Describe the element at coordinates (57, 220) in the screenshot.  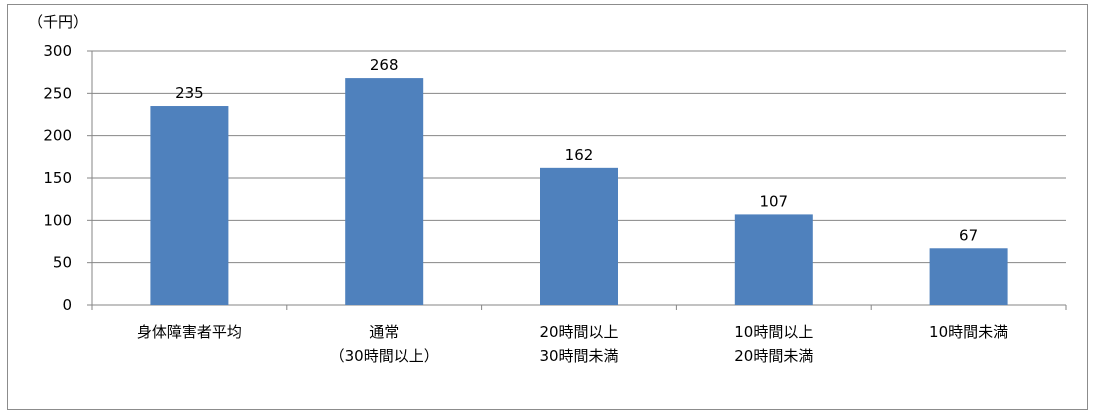
I see `y-tick-label: 100` at that location.